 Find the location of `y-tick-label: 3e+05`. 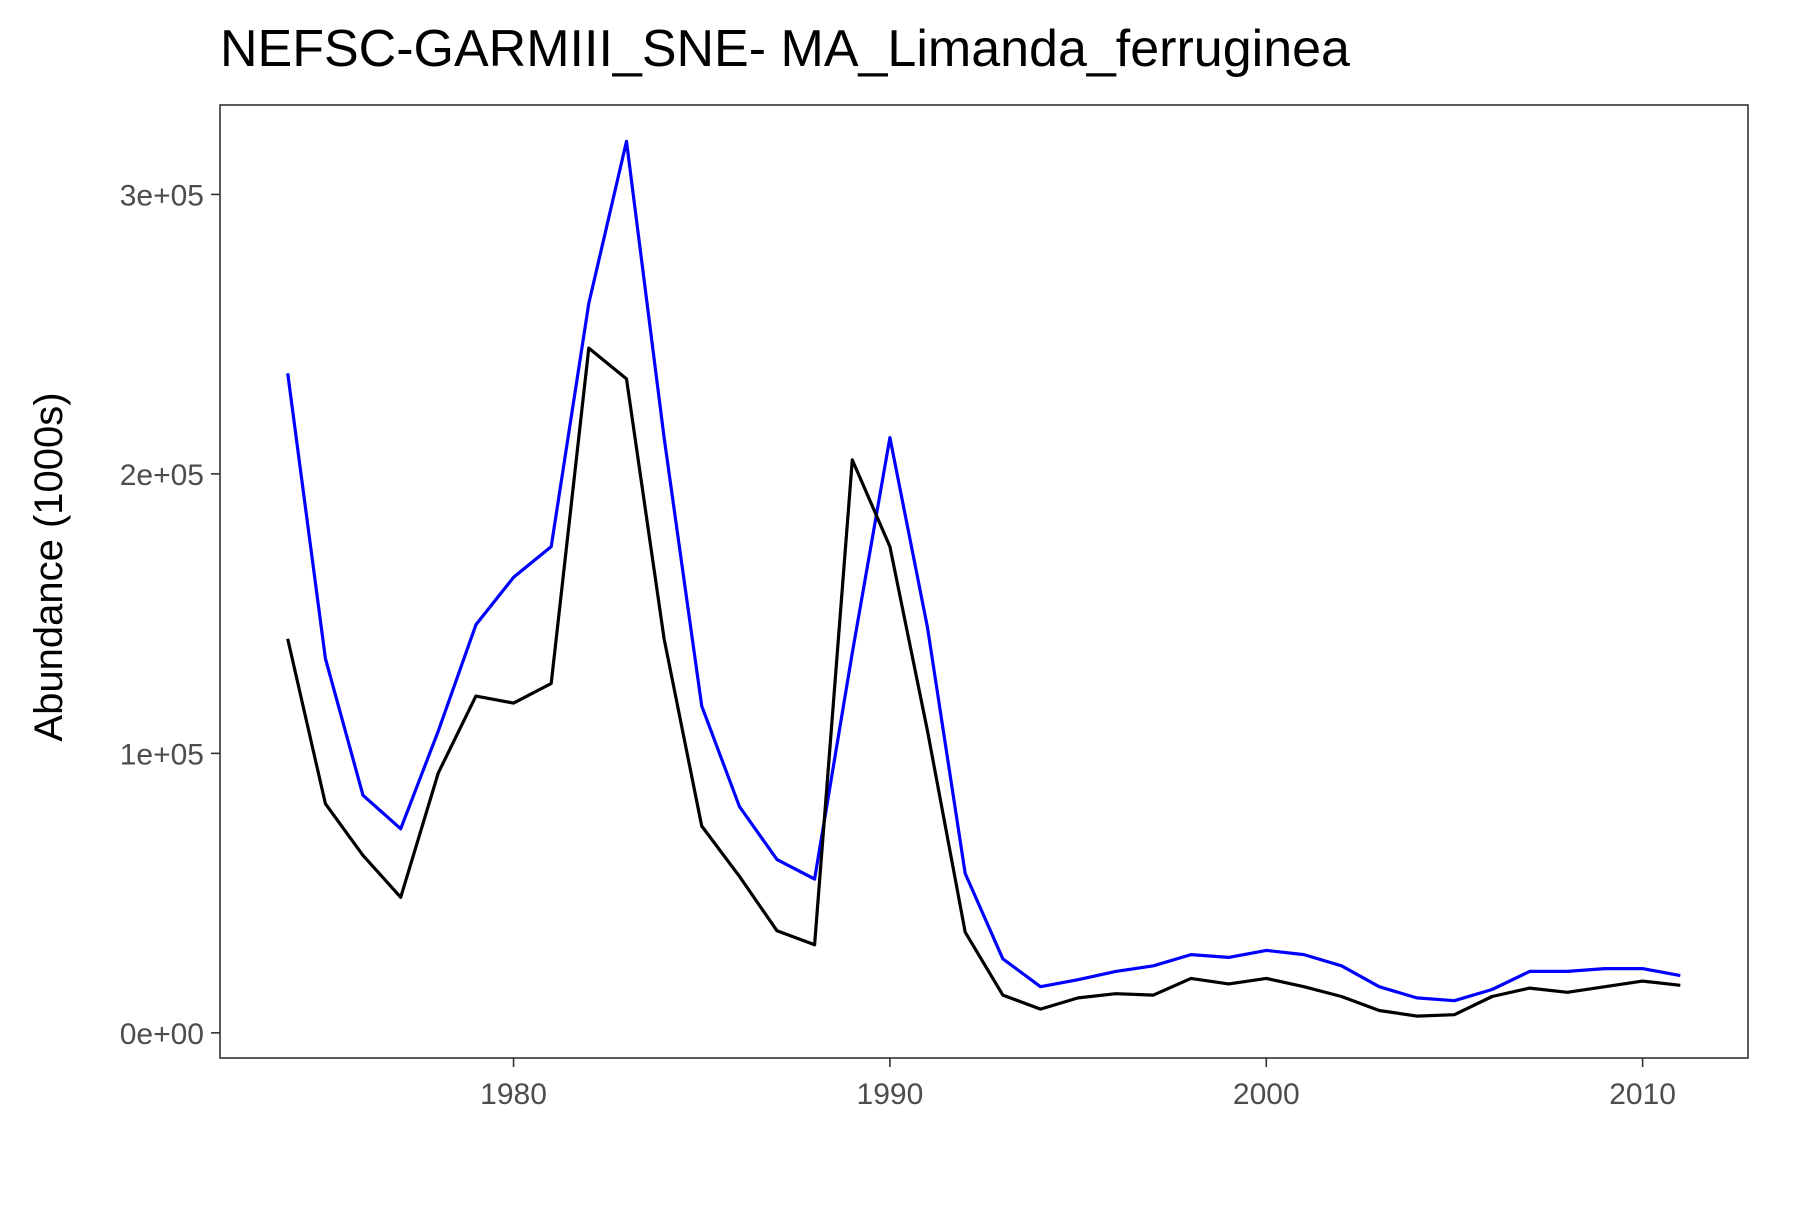

y-tick-label: 3e+05 is located at coordinates (162, 195).